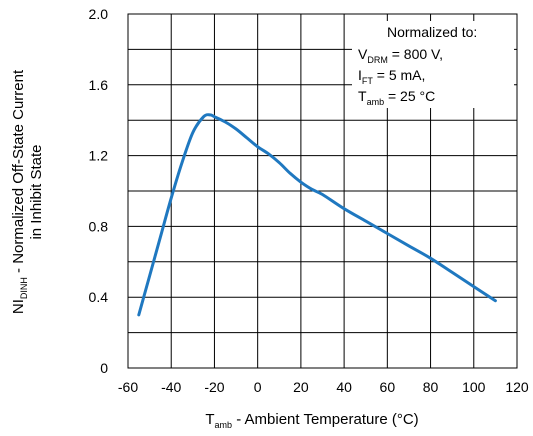  Describe the element at coordinates (171, 387) in the screenshot. I see `x-tick-label: -40` at that location.